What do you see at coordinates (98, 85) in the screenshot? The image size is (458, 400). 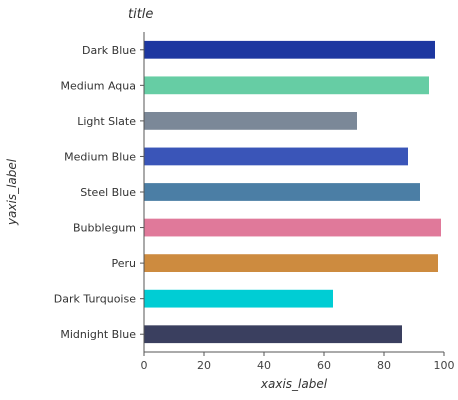 I see `category-label-medium-aqua: Medium Aqua` at bounding box center [98, 85].